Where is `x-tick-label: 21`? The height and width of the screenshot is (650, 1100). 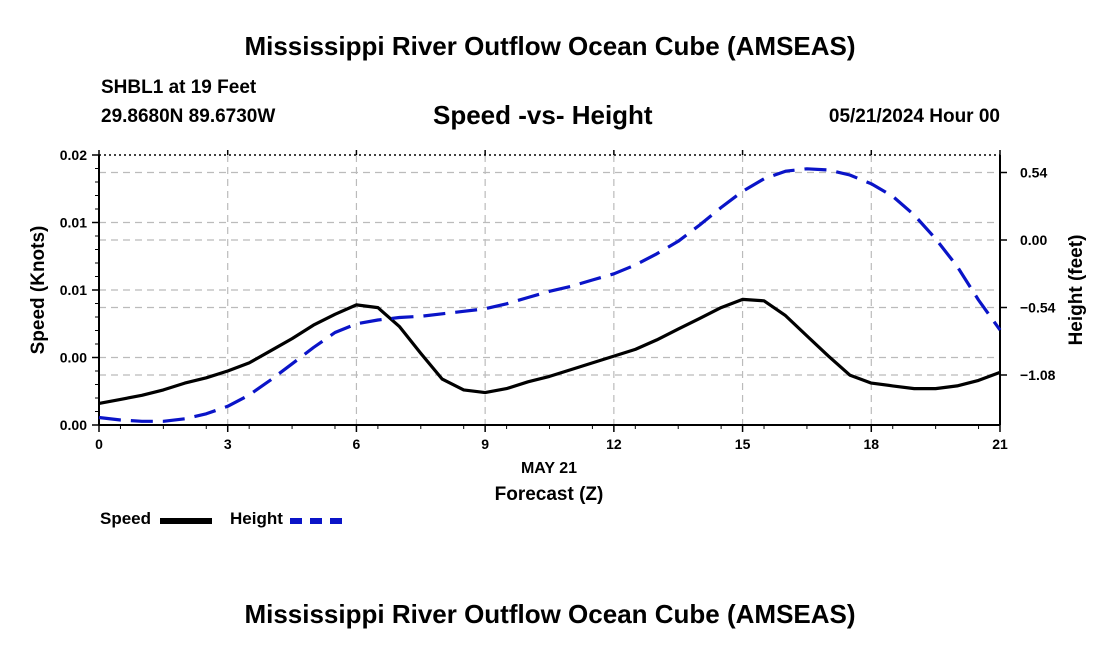
x-tick-label: 21 is located at coordinates (1000, 444).